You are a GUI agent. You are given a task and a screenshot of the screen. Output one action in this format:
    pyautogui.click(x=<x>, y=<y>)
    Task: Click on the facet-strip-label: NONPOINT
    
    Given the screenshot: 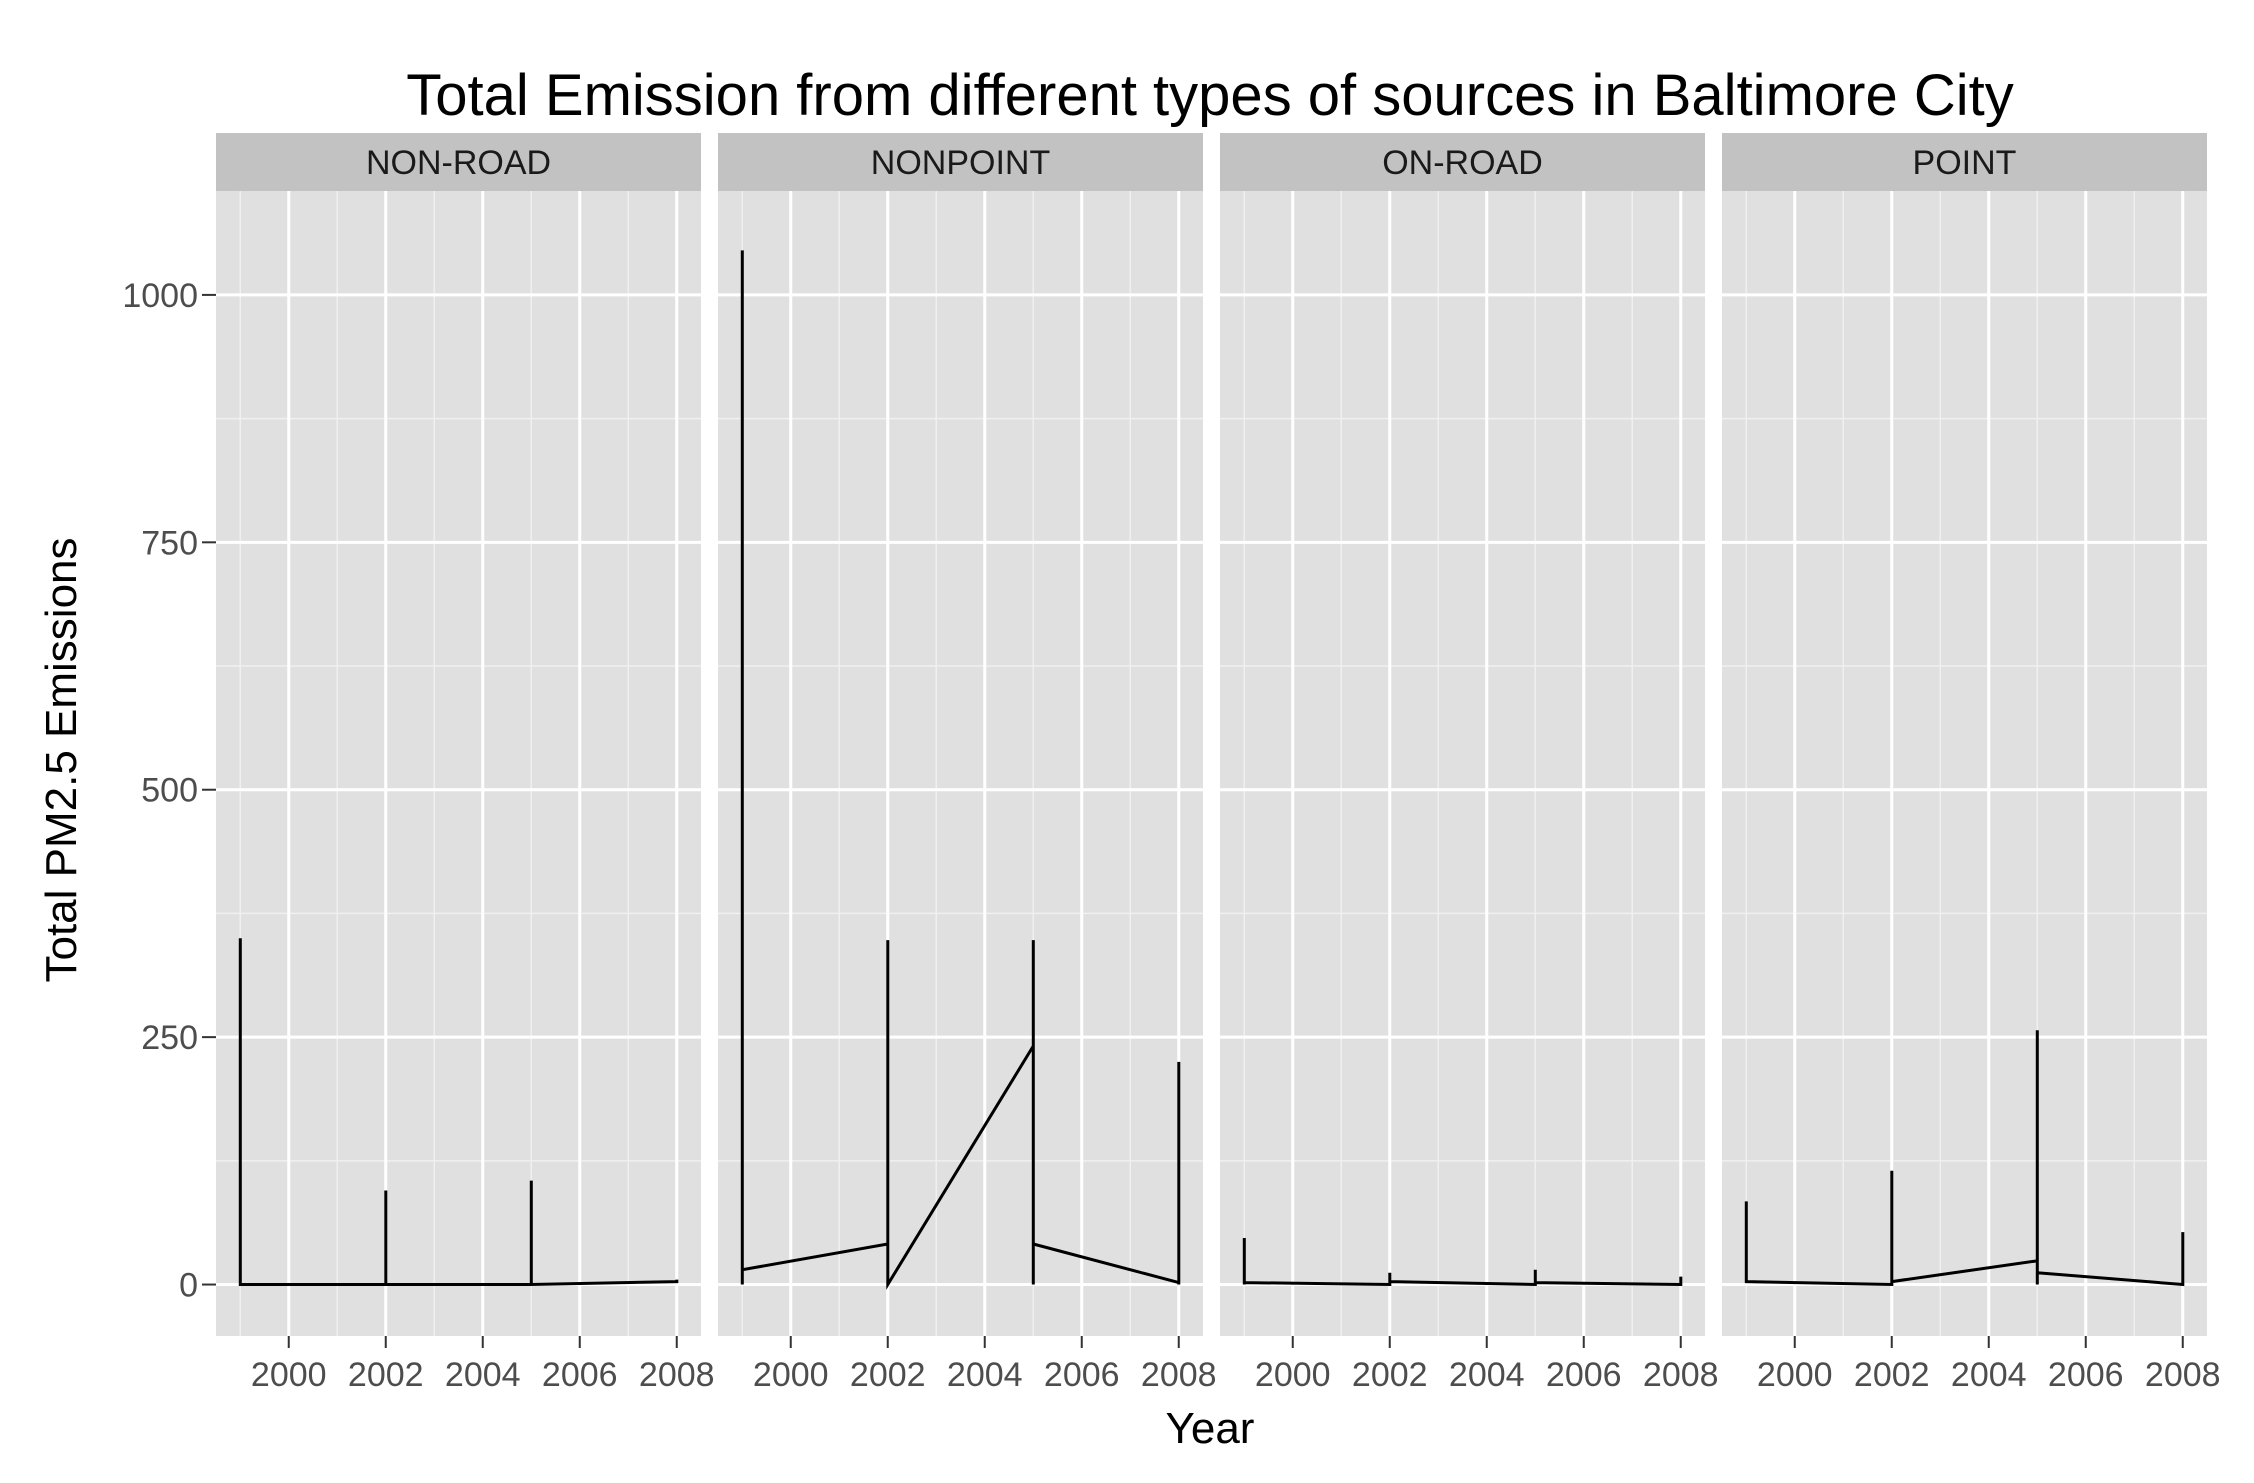 What is the action you would take?
    pyautogui.click(x=960, y=163)
    